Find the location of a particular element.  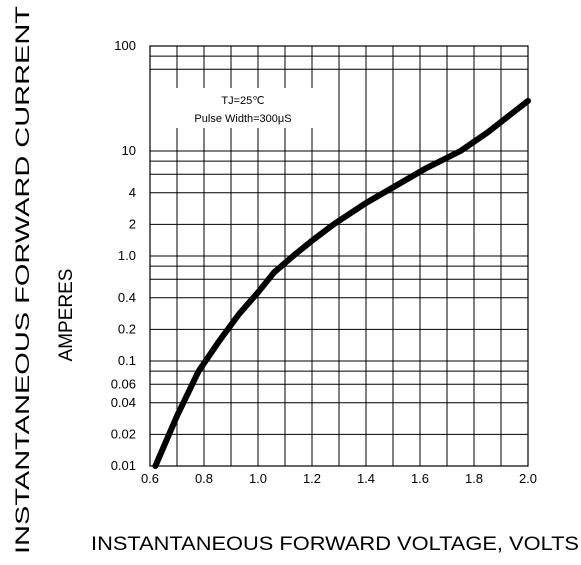

annotation-temperature: TJ=25℃ is located at coordinates (242, 101).